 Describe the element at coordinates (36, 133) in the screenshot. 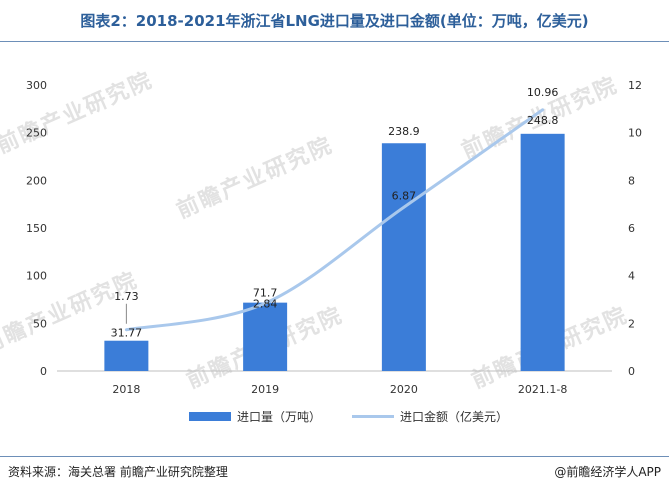

I see `y-left-tick-label: 250` at that location.